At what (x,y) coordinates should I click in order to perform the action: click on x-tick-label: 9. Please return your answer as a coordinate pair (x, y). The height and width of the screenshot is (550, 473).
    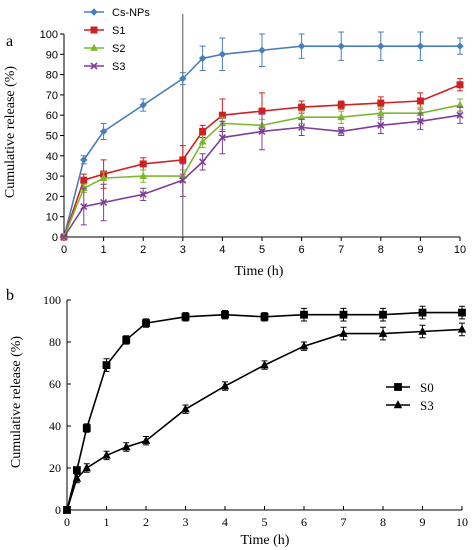
    Looking at the image, I should click on (420, 250).